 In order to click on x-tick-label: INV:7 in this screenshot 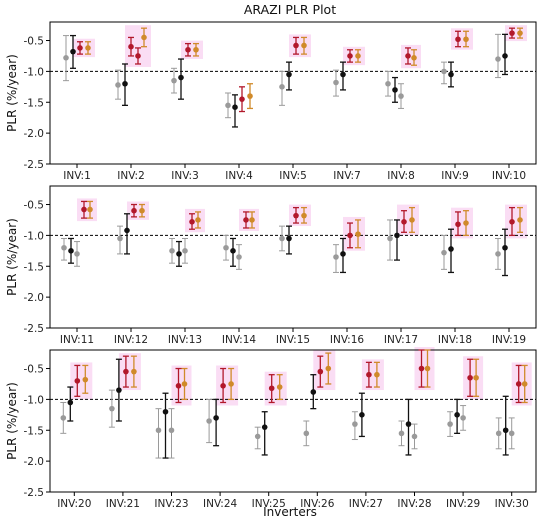, I will do `click(347, 176)`.